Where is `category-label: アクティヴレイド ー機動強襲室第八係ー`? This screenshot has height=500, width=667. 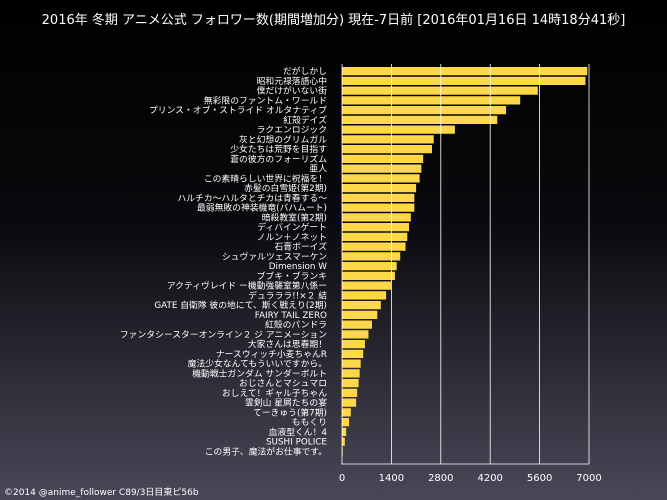
category-label: アクティヴレイド ー機動強襲室第八係ー is located at coordinates (247, 286).